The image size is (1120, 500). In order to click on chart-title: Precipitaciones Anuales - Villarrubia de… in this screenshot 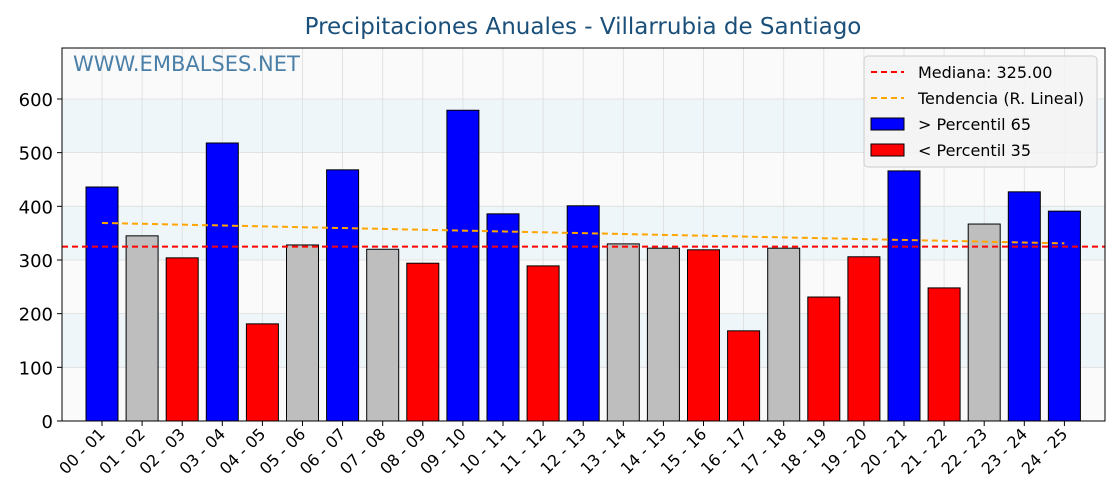, I will do `click(583, 27)`.